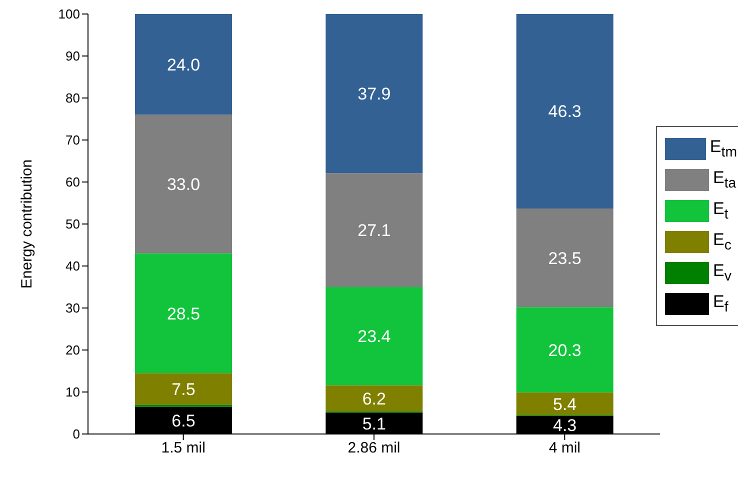 The image size is (738, 482). What do you see at coordinates (724, 180) in the screenshot?
I see `legend-label: E$_{ta}$` at bounding box center [724, 180].